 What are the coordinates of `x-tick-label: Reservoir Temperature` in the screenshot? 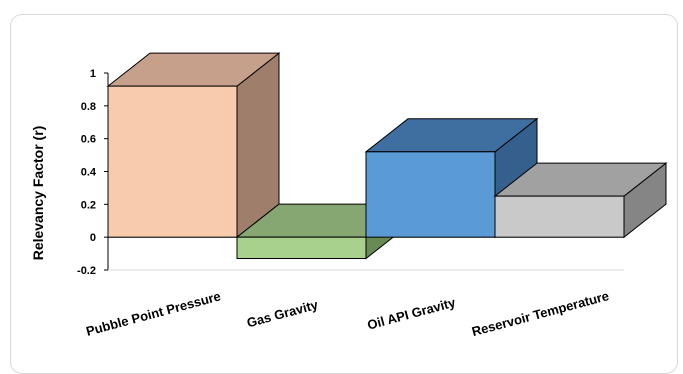 It's located at (540, 313).